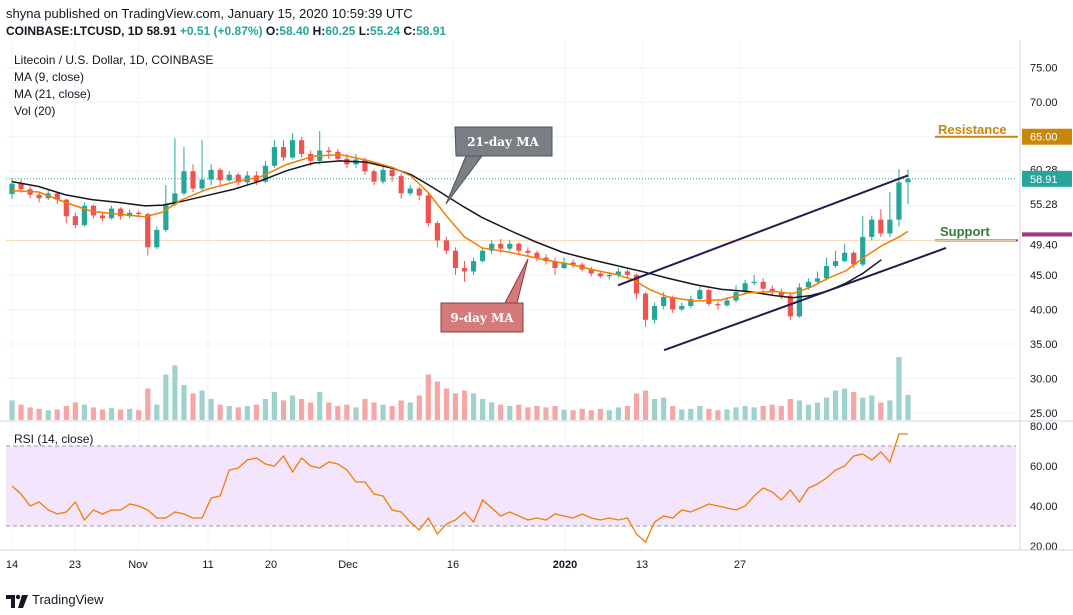  What do you see at coordinates (1047, 136) in the screenshot?
I see `price-badge` at bounding box center [1047, 136].